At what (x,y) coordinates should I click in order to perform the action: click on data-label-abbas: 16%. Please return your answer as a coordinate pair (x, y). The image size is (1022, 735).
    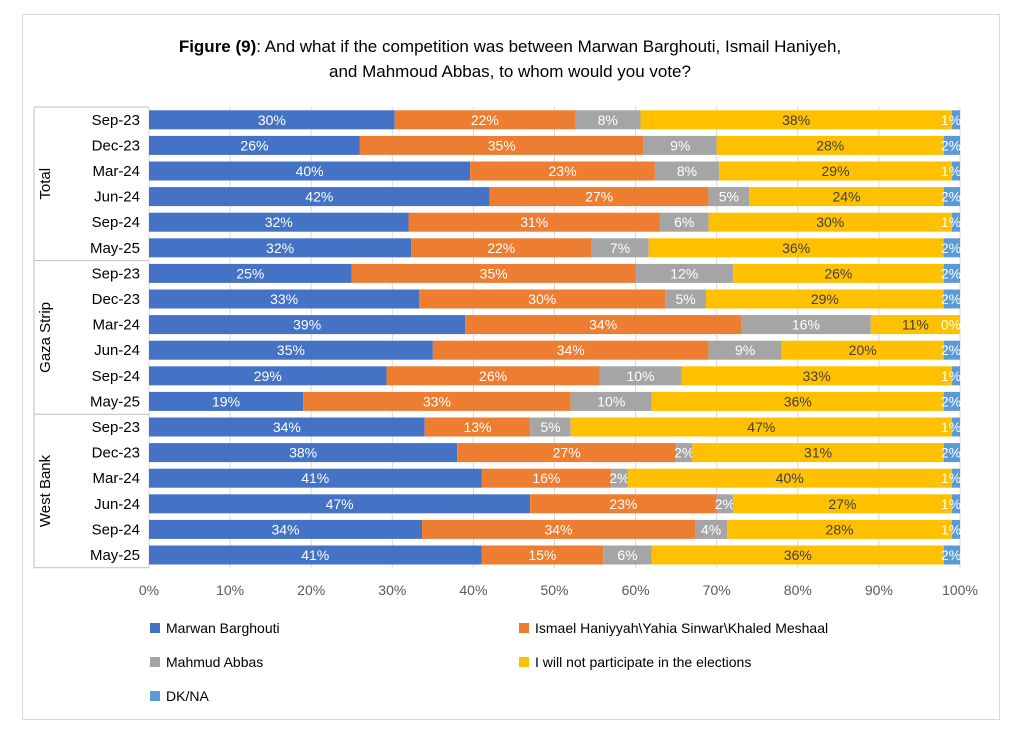
    Looking at the image, I should click on (806, 325).